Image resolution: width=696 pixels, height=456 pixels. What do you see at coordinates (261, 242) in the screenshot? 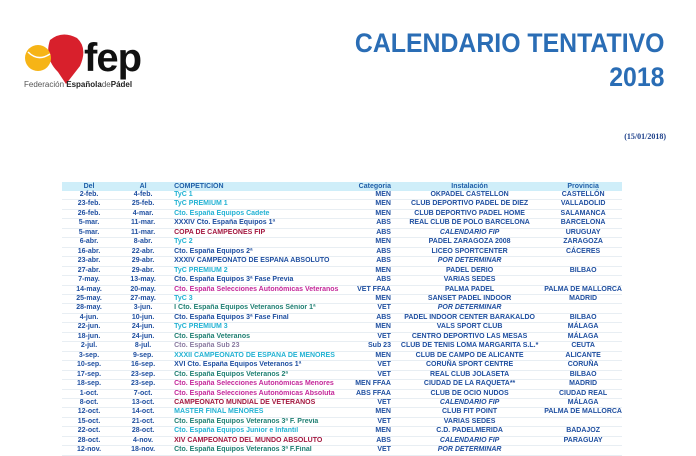
I see `competition: TyC 2` at bounding box center [261, 242].